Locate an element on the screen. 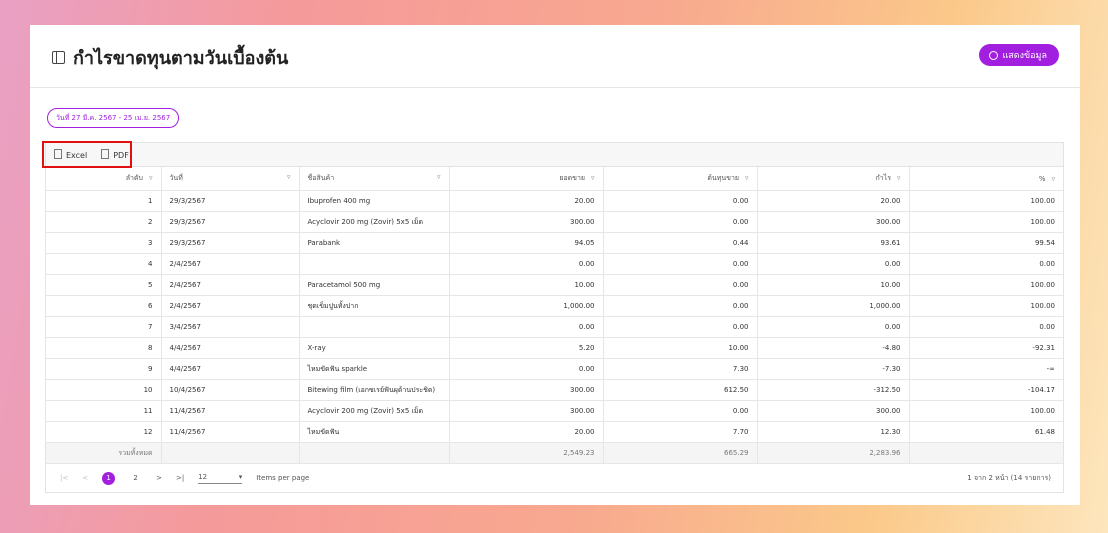 The height and width of the screenshot is (533, 1108). header-label: กำไร is located at coordinates (883, 178).